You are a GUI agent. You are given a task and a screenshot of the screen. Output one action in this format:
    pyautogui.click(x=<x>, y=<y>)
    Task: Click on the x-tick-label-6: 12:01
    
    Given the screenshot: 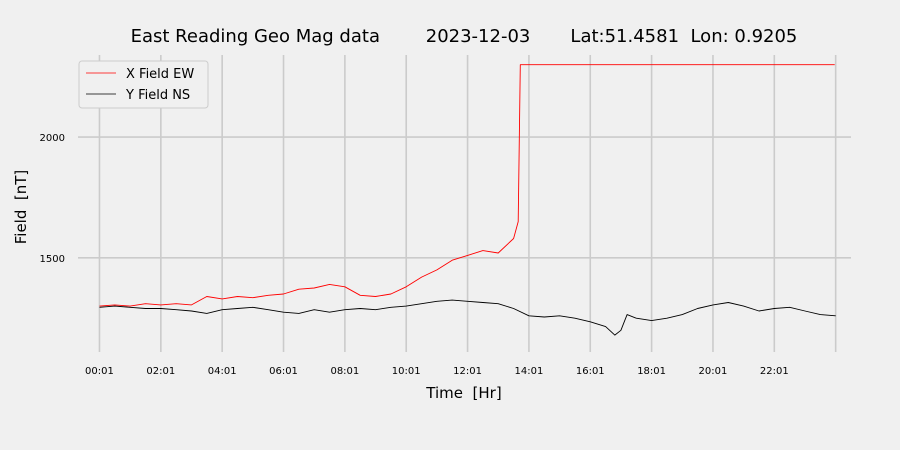 What is the action you would take?
    pyautogui.click(x=467, y=371)
    